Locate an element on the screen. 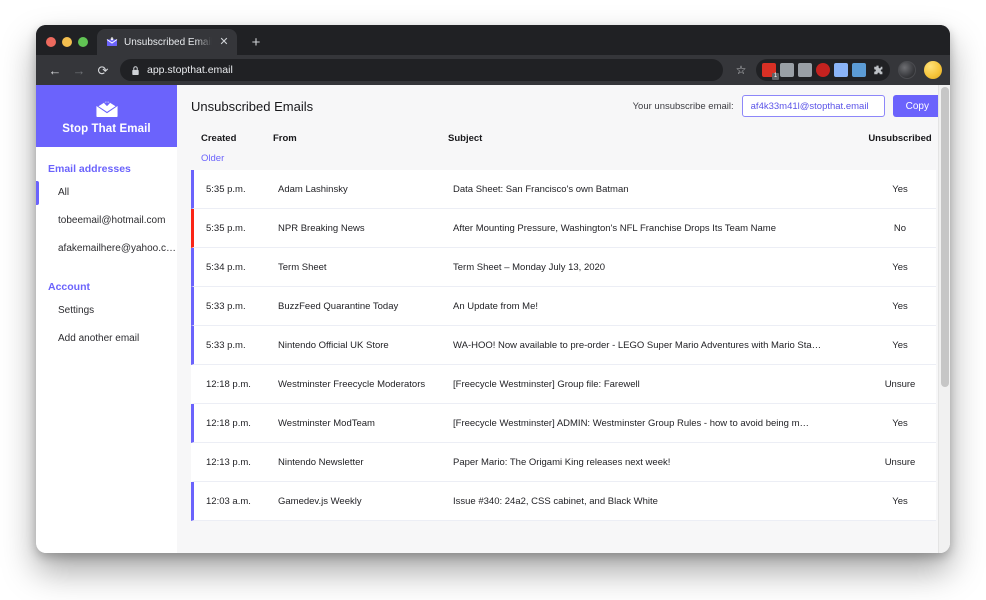 The image size is (986, 600). cell-created: 12:13 p.m. is located at coordinates (228, 462).